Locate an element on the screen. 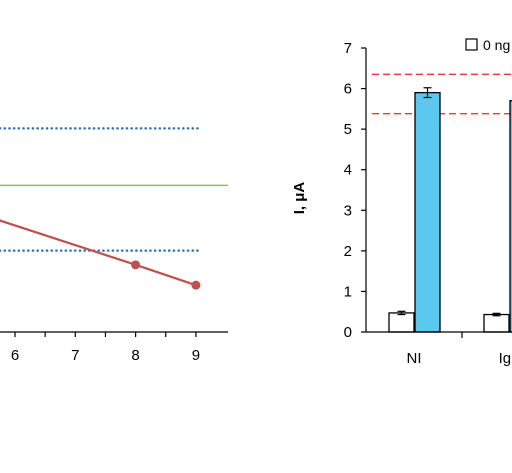  x-ticks: 6 7 8 9 is located at coordinates (105, 348).